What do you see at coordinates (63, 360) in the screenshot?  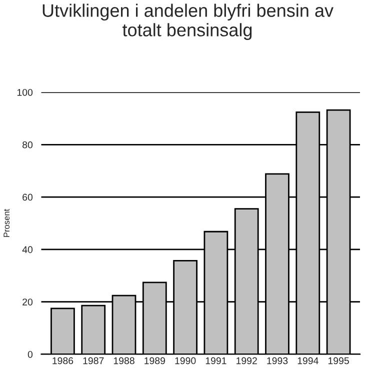 I see `x-tick-label: 1986` at bounding box center [63, 360].